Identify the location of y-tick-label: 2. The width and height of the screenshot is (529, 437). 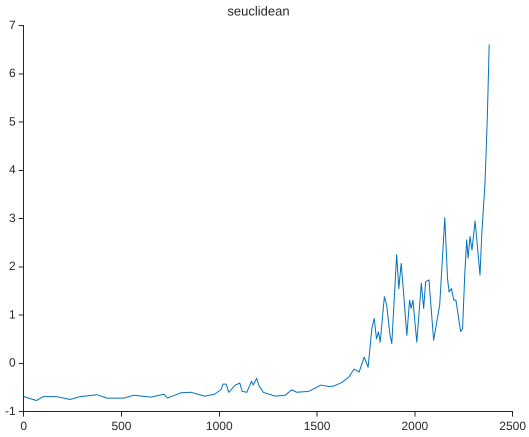
(12, 266).